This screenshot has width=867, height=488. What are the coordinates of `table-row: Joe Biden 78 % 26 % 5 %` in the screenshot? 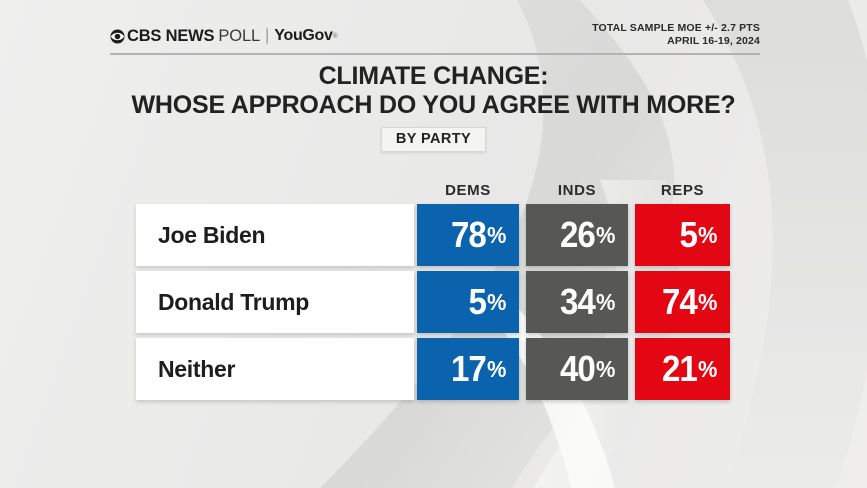 It's located at (433, 235).